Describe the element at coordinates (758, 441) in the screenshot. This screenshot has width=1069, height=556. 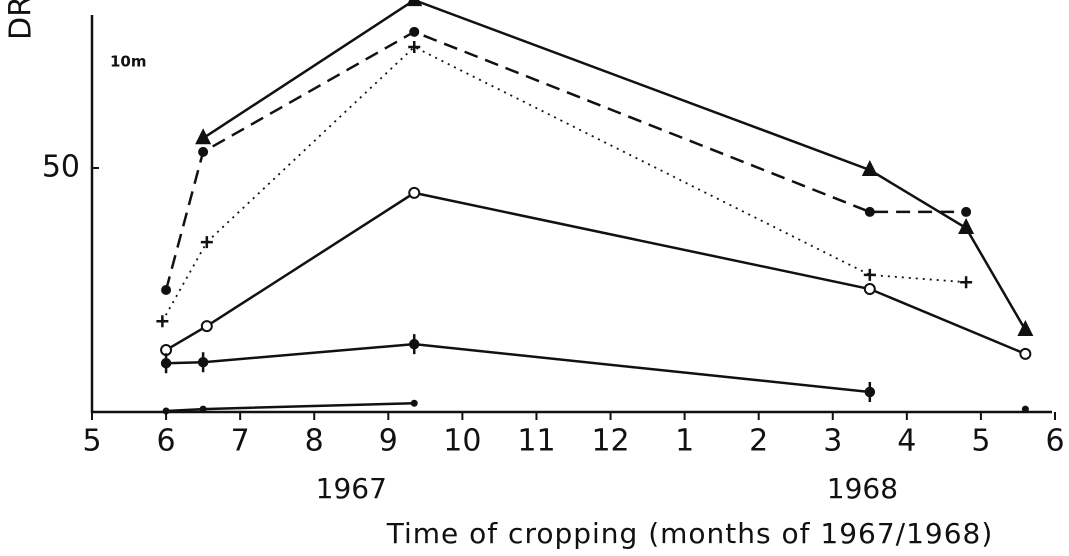
I see `x-tick-label: 2` at that location.